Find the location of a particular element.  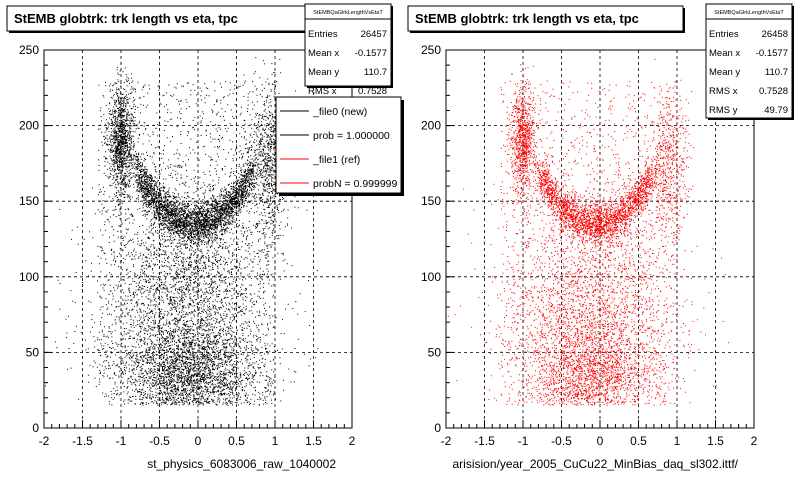

stats-value: 49.79 is located at coordinates (776, 110).